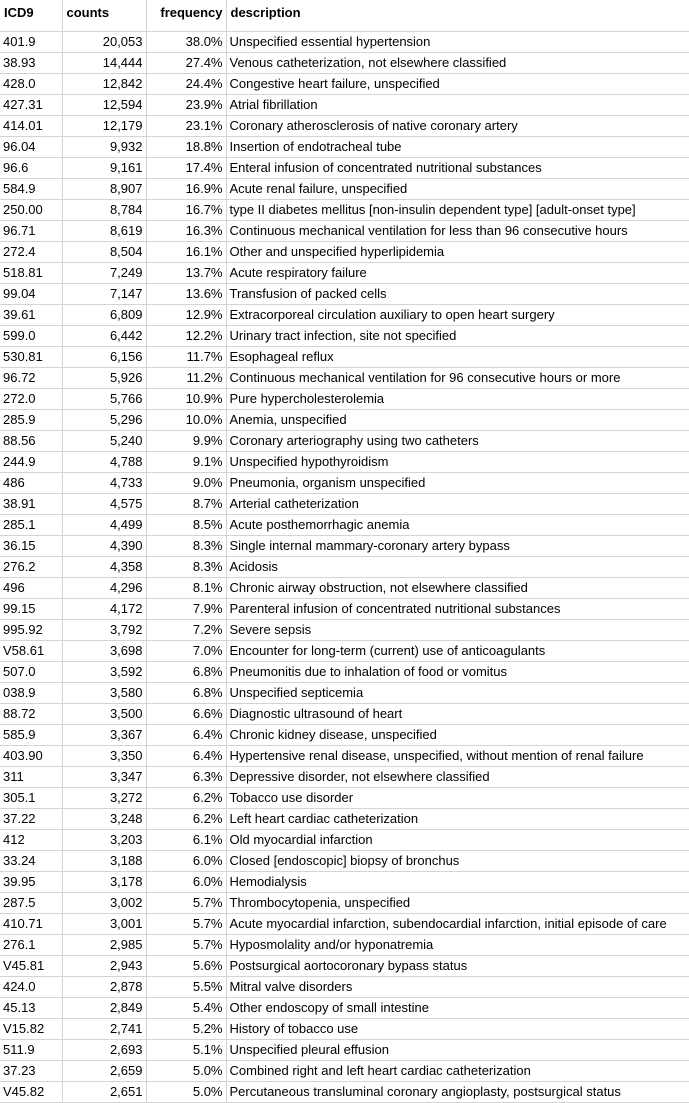  Describe the element at coordinates (31, 924) in the screenshot. I see `icd9-cell: 410.71` at that location.